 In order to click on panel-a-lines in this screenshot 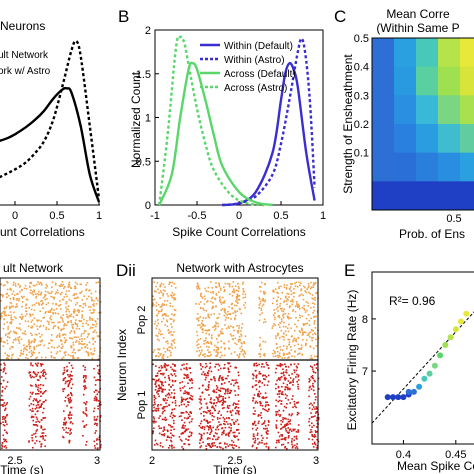, I will do `click(50, 121)`.